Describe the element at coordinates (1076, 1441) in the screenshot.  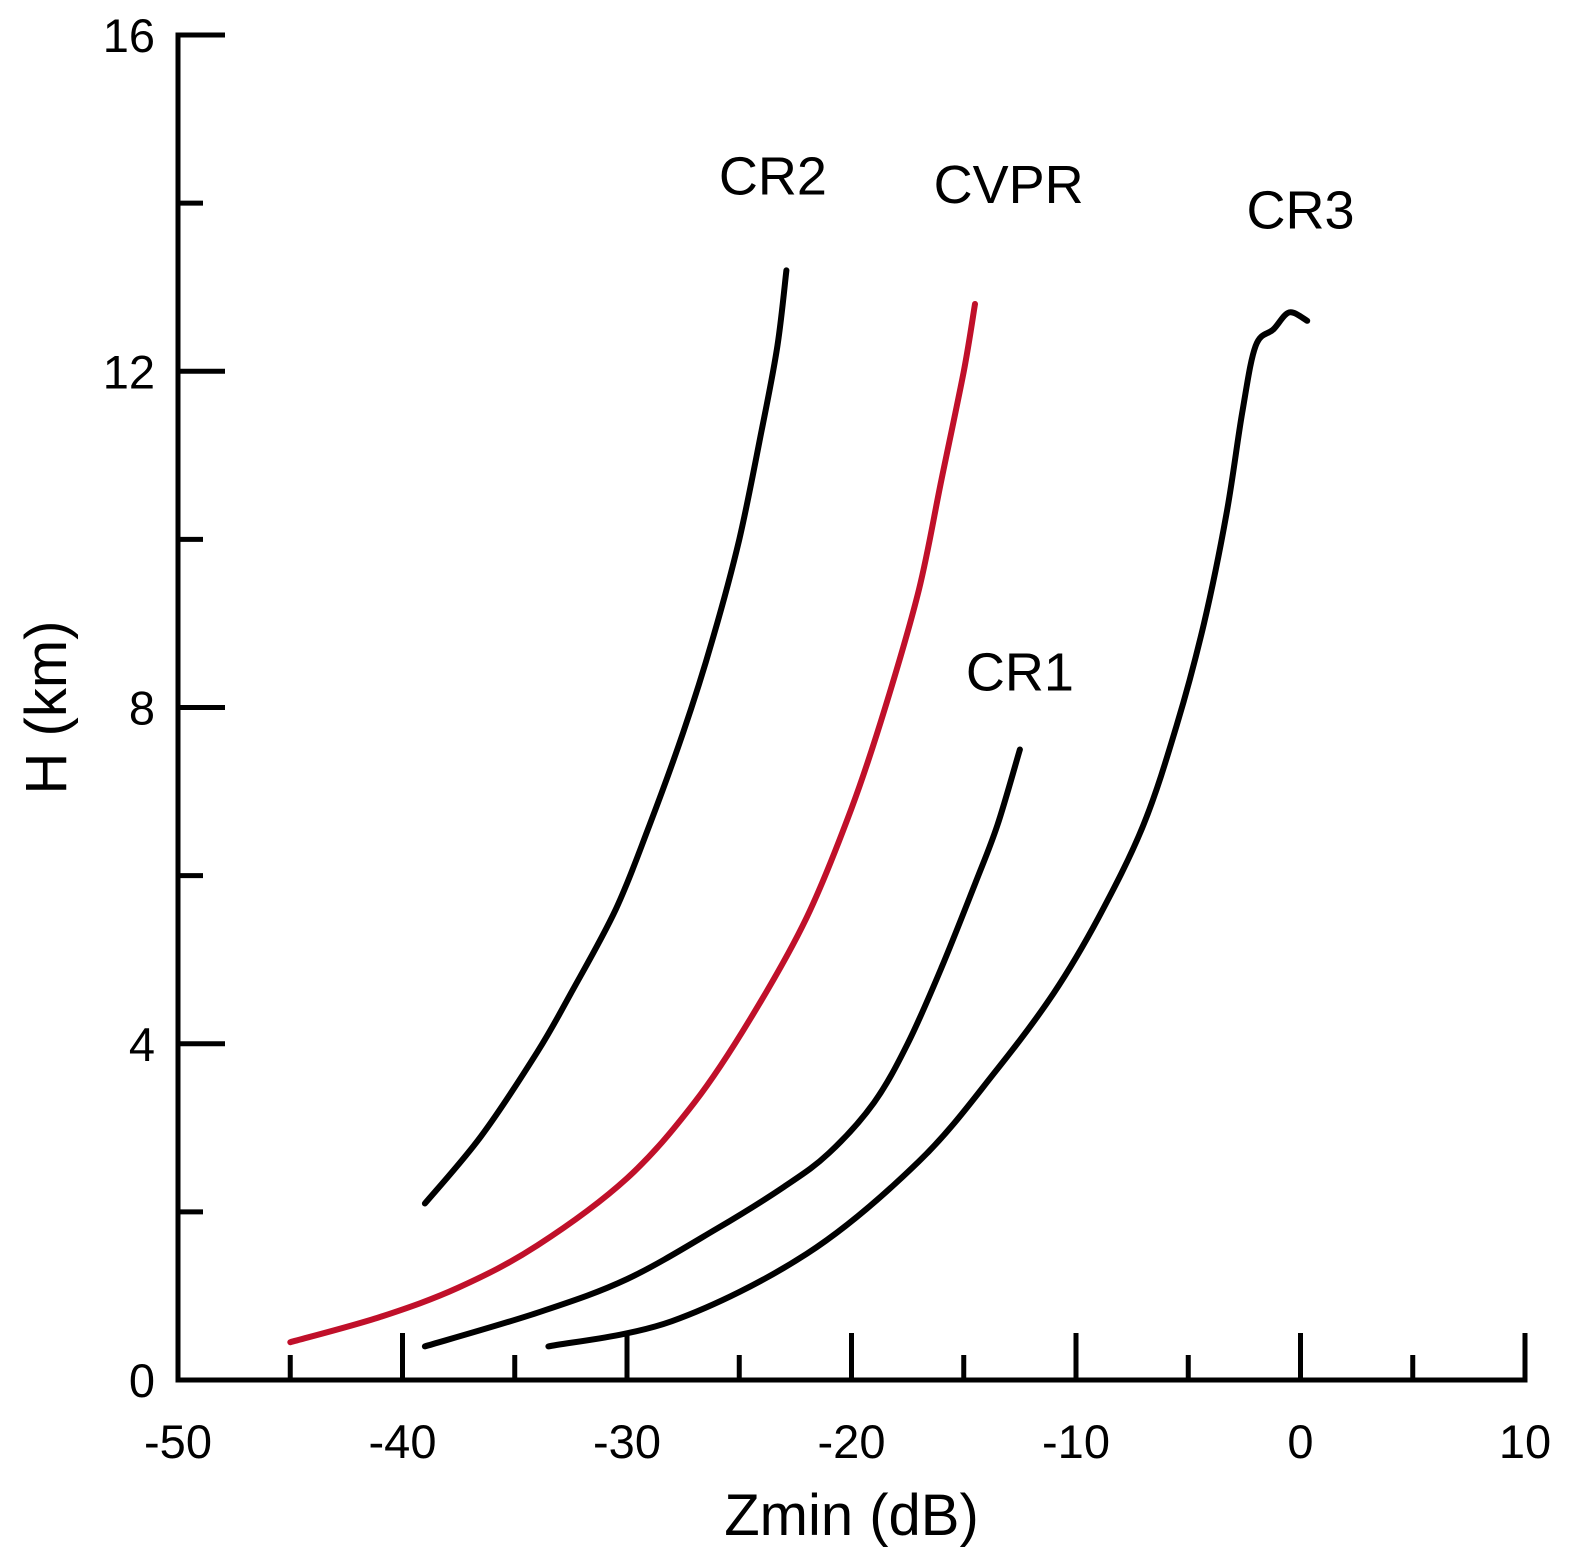
I see `x-tick-label: -10` at that location.